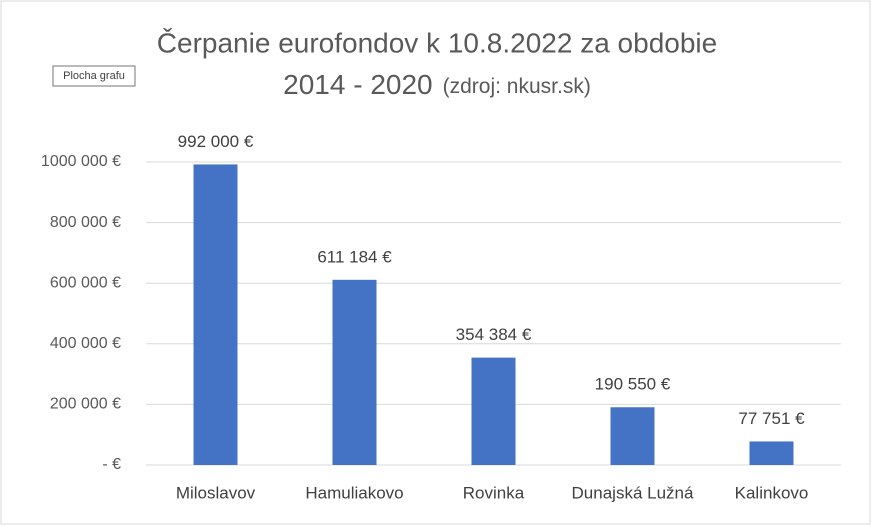  Describe the element at coordinates (633, 492) in the screenshot. I see `x-tick-label: Dunajská Lužná` at that location.